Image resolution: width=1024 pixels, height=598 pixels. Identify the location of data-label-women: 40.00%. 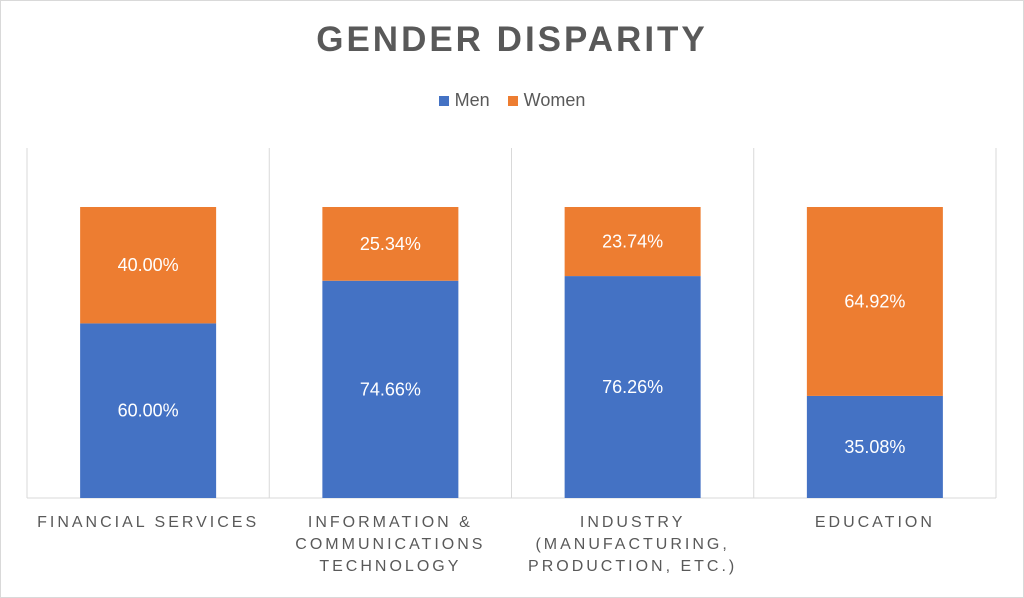
(148, 265).